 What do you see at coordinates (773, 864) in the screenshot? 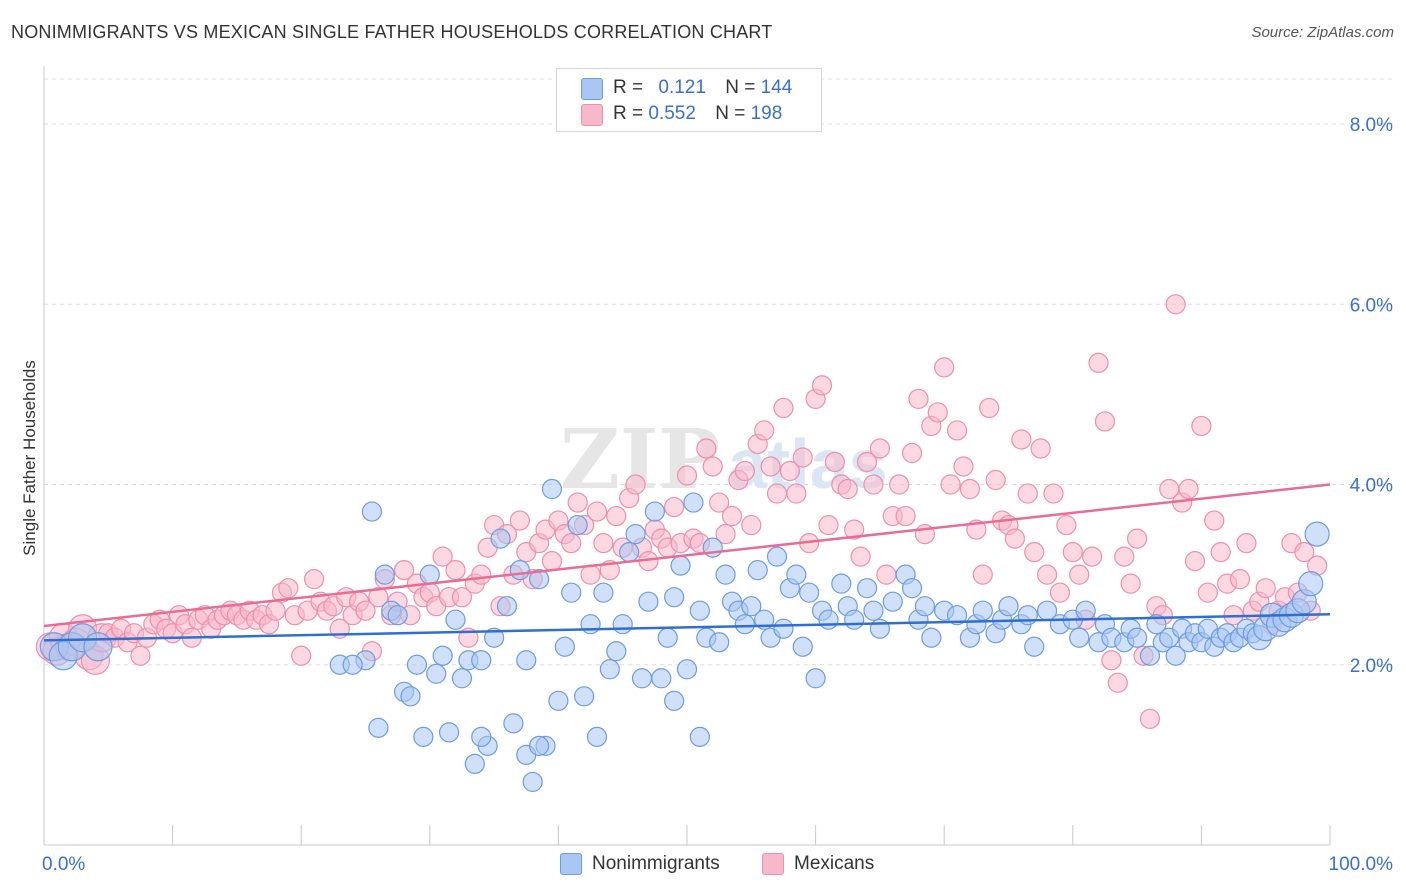
I see `legend-swatch-mexicans-bottom` at bounding box center [773, 864].